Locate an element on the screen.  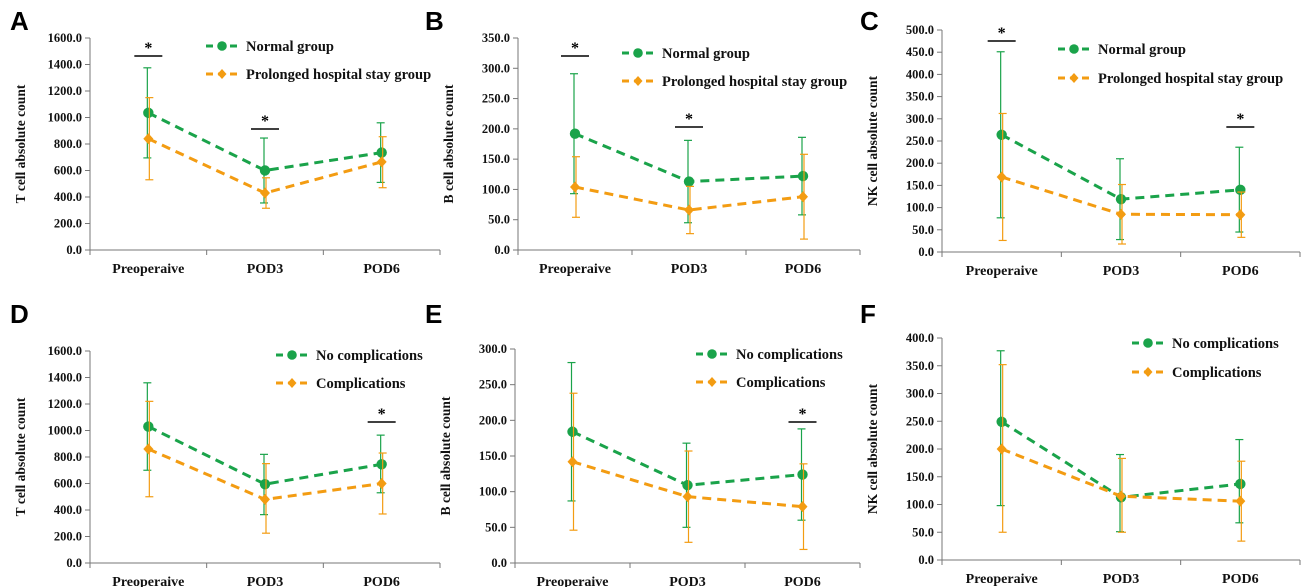
panel-letter: D is located at coordinates (19, 314).